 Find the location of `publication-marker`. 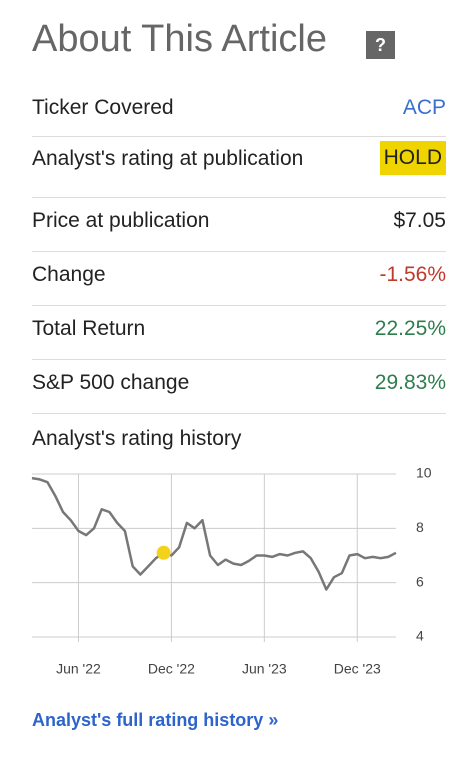

publication-marker is located at coordinates (163, 552).